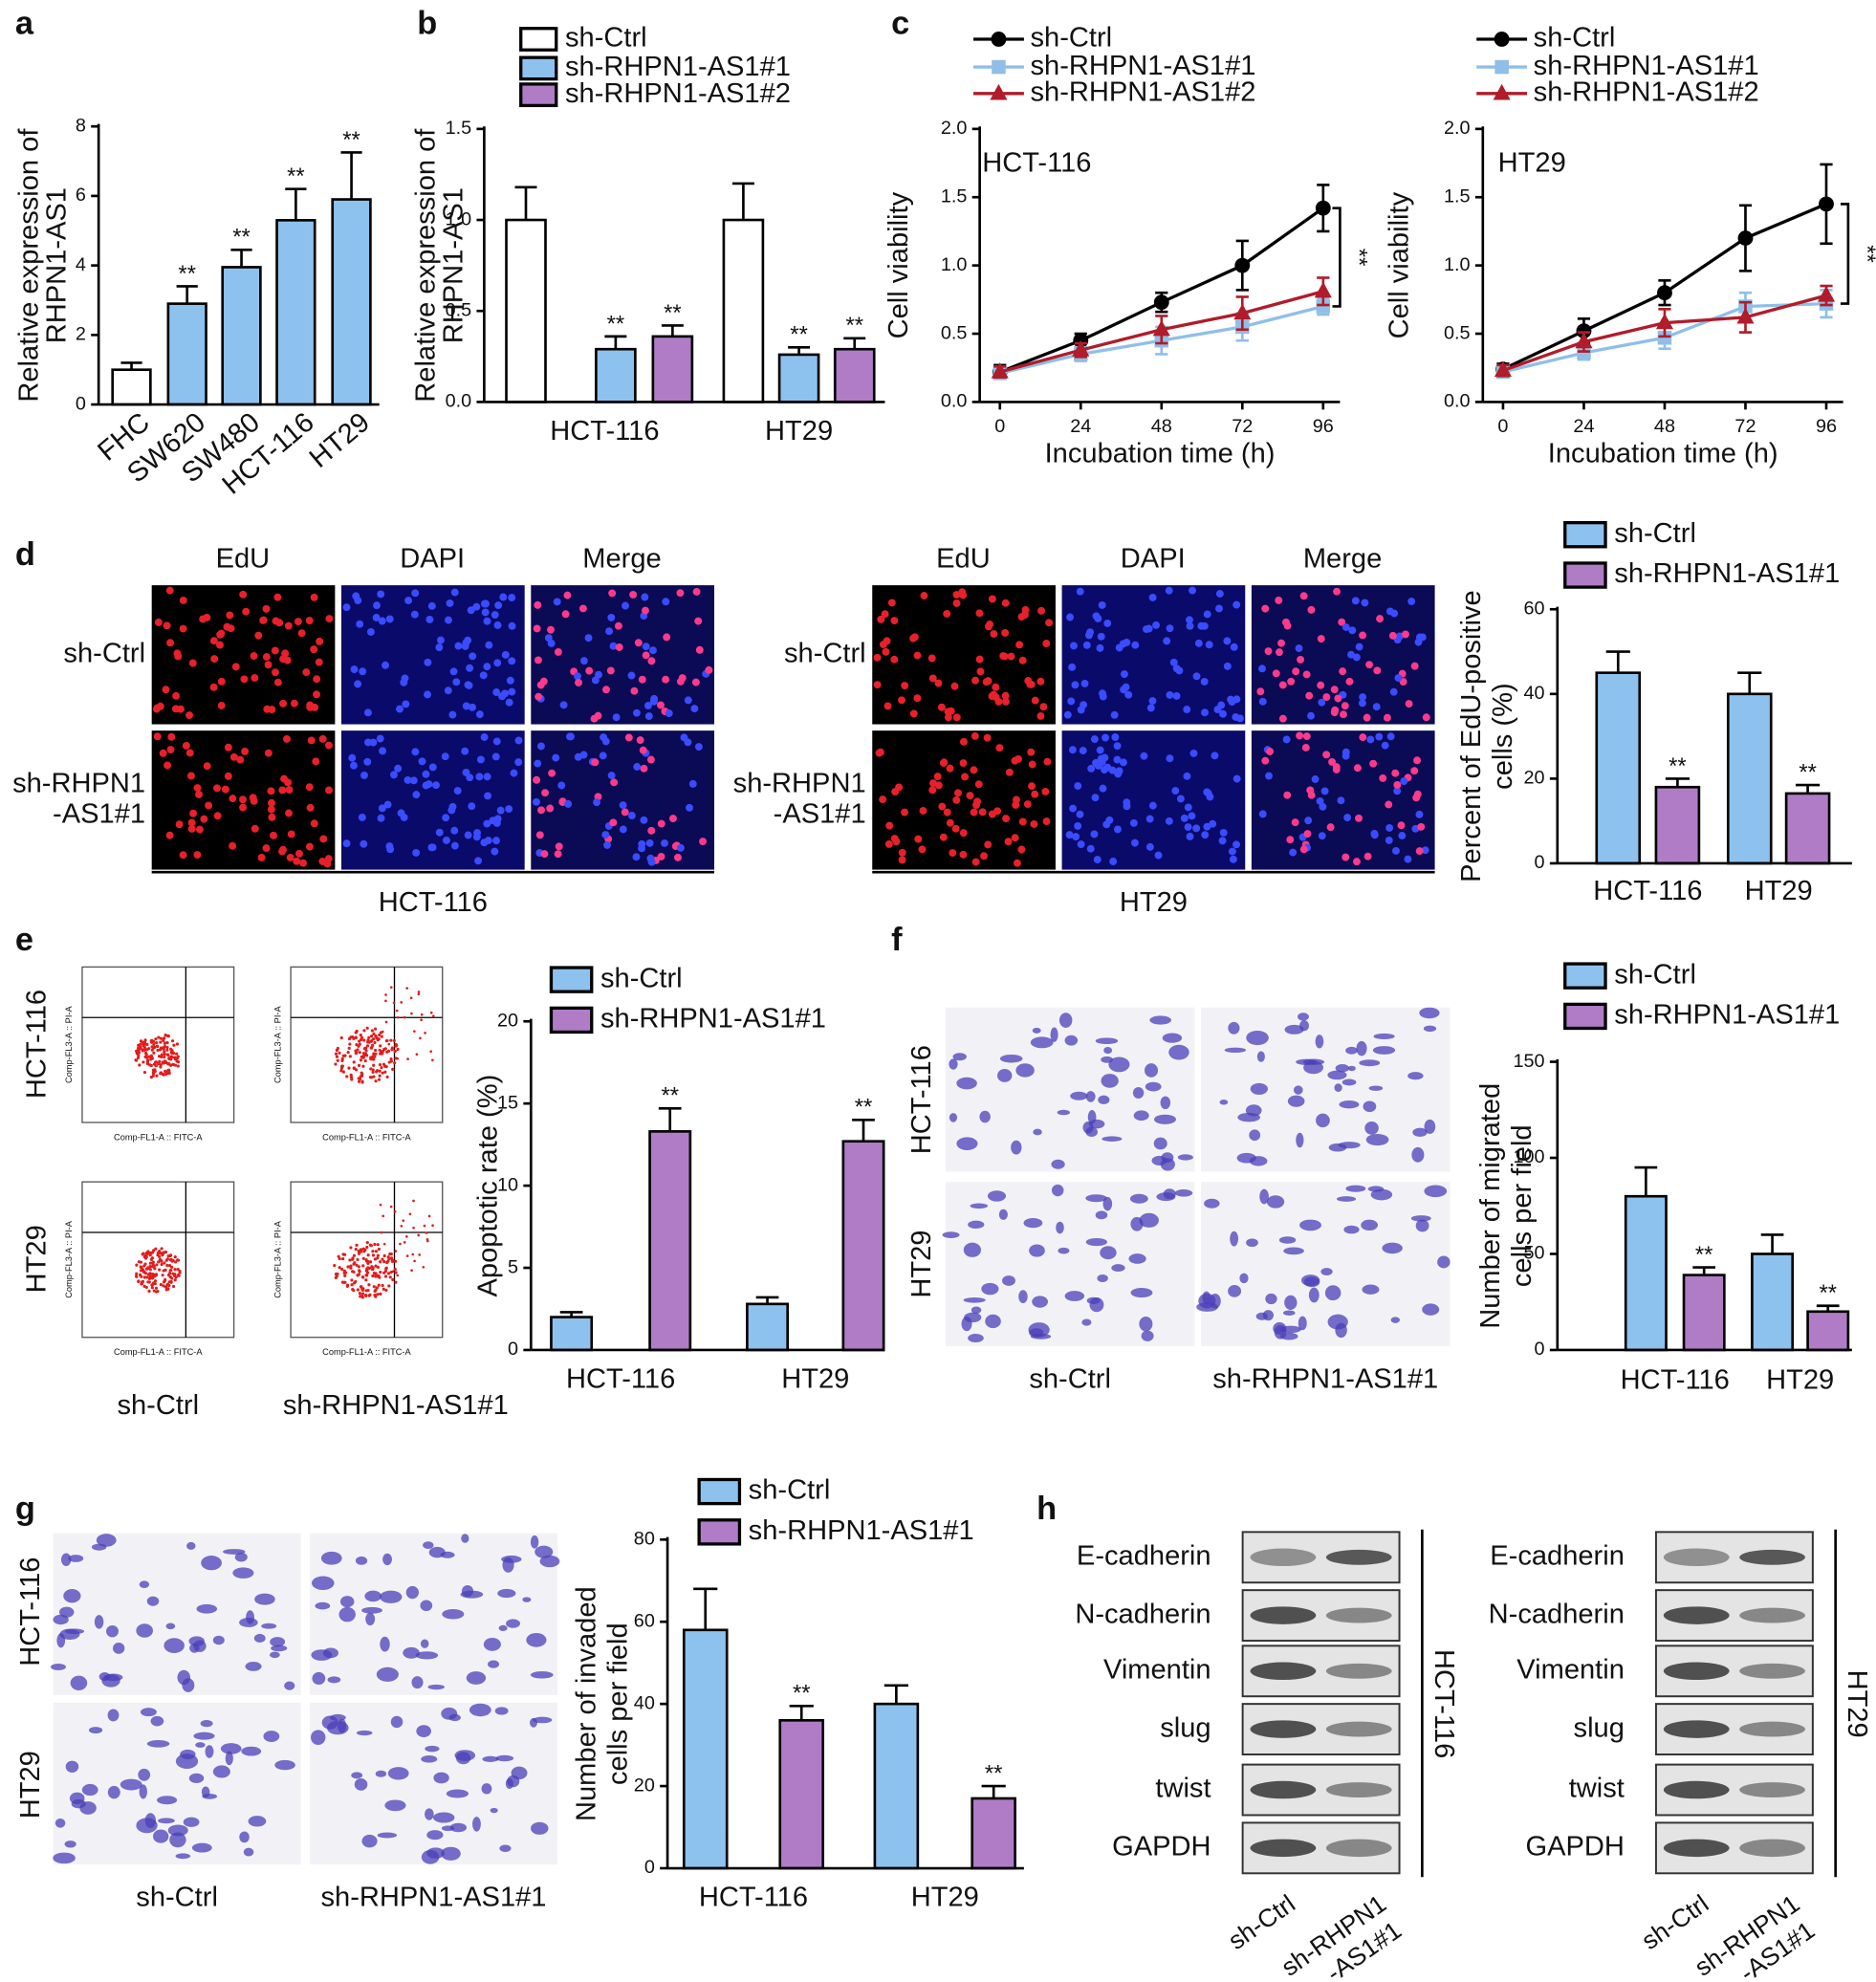 The width and height of the screenshot is (1876, 1982). I want to click on row-label: HT29, so click(30, 1785).